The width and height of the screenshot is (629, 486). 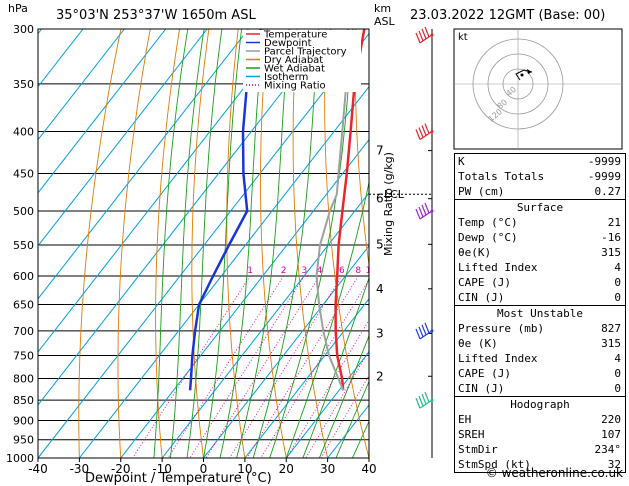 What do you see at coordinates (250, 271) in the screenshot?
I see `mixing-ratio-label: 1` at bounding box center [250, 271].